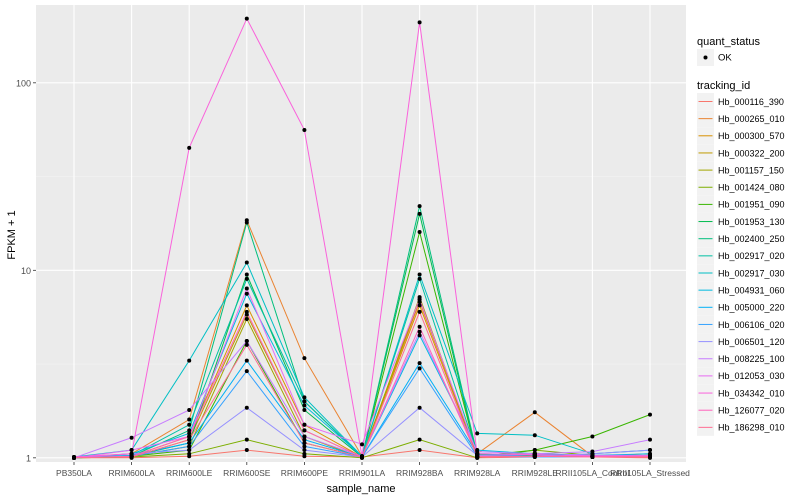 This screenshot has width=800, height=500. What do you see at coordinates (26, 271) in the screenshot?
I see `y-tick-label: 10` at bounding box center [26, 271].